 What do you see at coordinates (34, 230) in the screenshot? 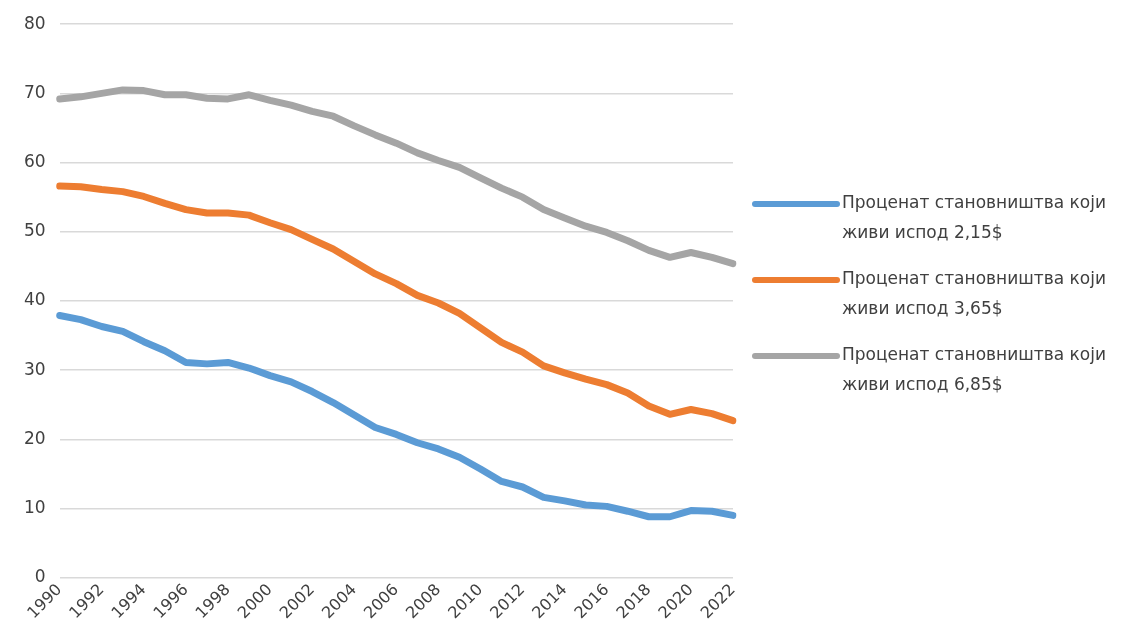
I see `y-tick-label: 50` at bounding box center [34, 230].